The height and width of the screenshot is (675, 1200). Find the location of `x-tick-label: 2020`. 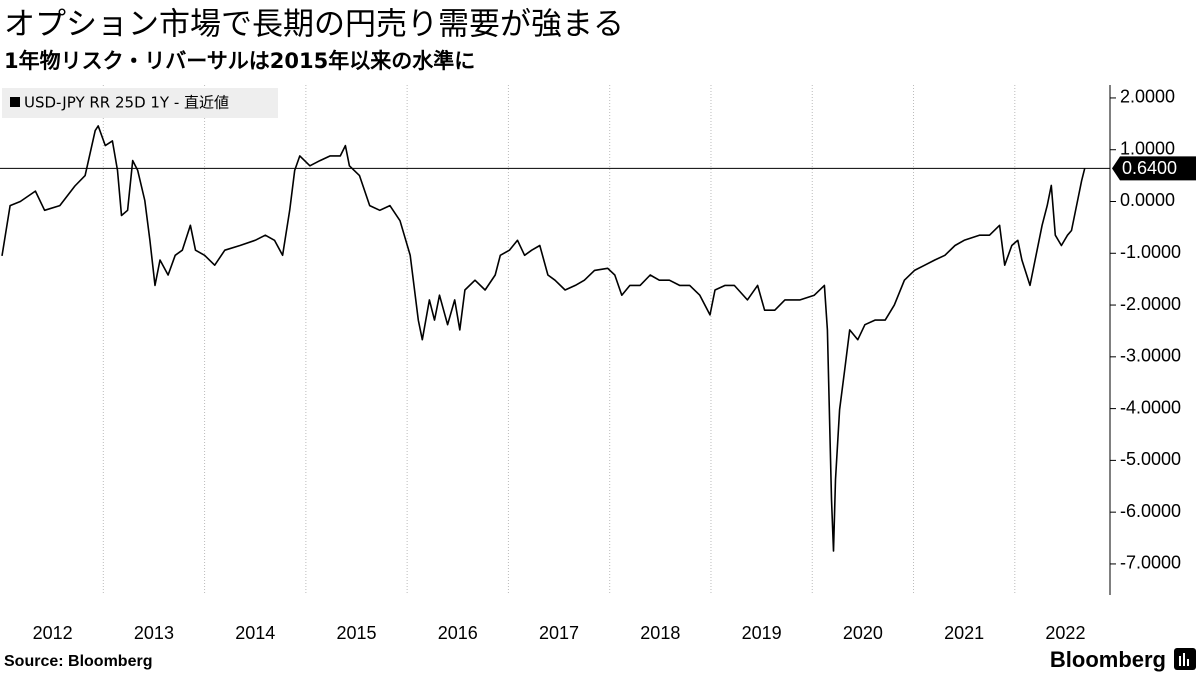

x-tick-label: 2020 is located at coordinates (863, 633).